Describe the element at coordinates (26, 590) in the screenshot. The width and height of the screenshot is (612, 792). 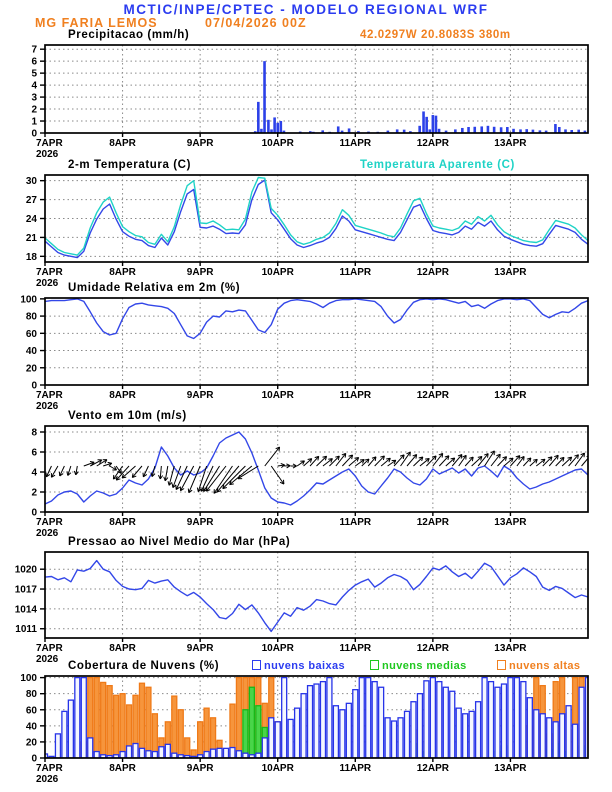
I see `svg-text: 1017` at that location.